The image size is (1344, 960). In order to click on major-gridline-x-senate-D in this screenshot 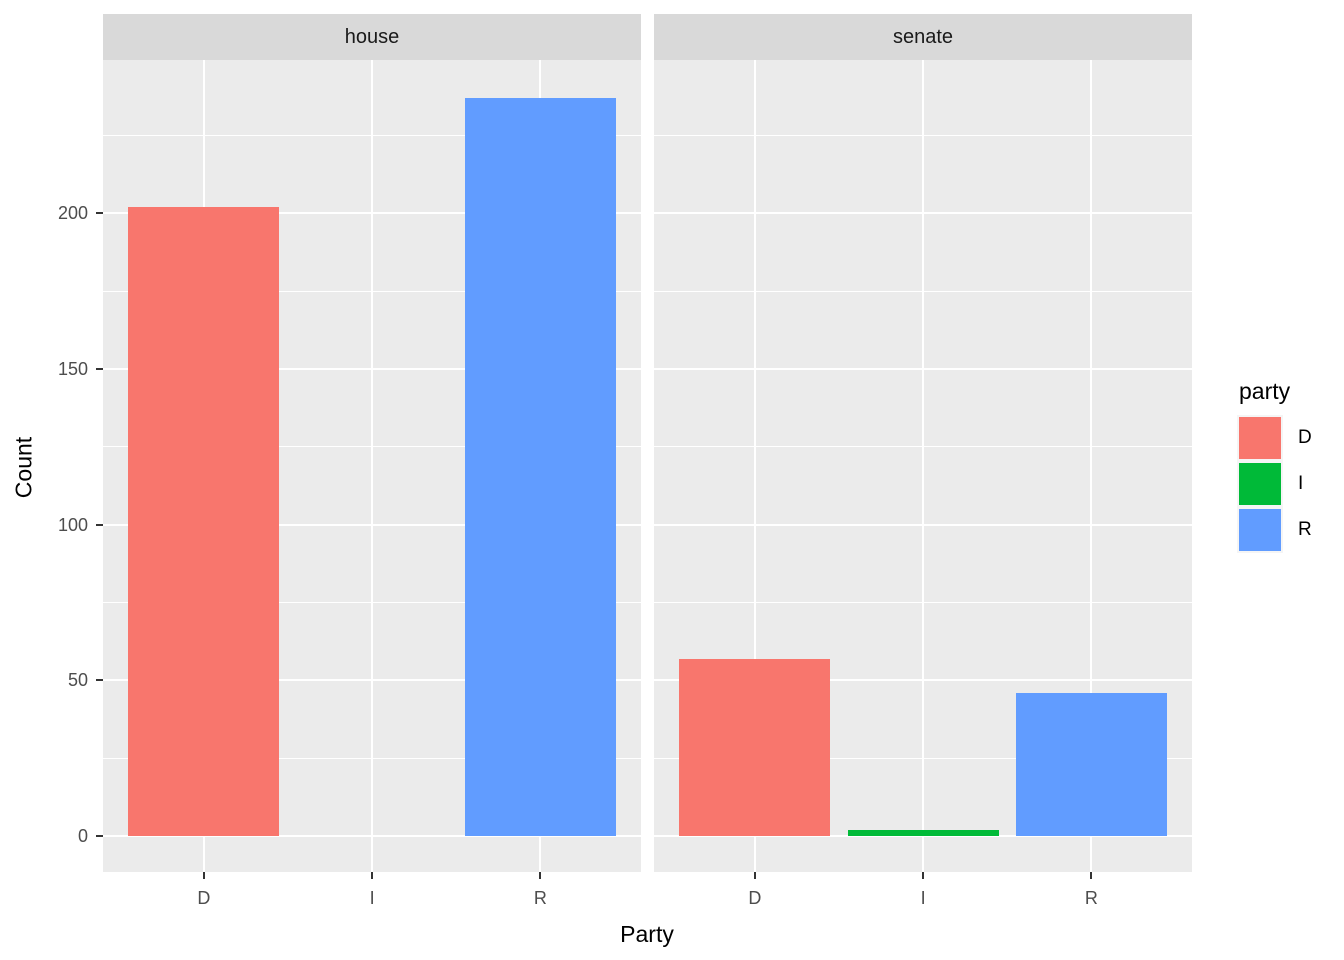, I will do `click(754, 466)`.